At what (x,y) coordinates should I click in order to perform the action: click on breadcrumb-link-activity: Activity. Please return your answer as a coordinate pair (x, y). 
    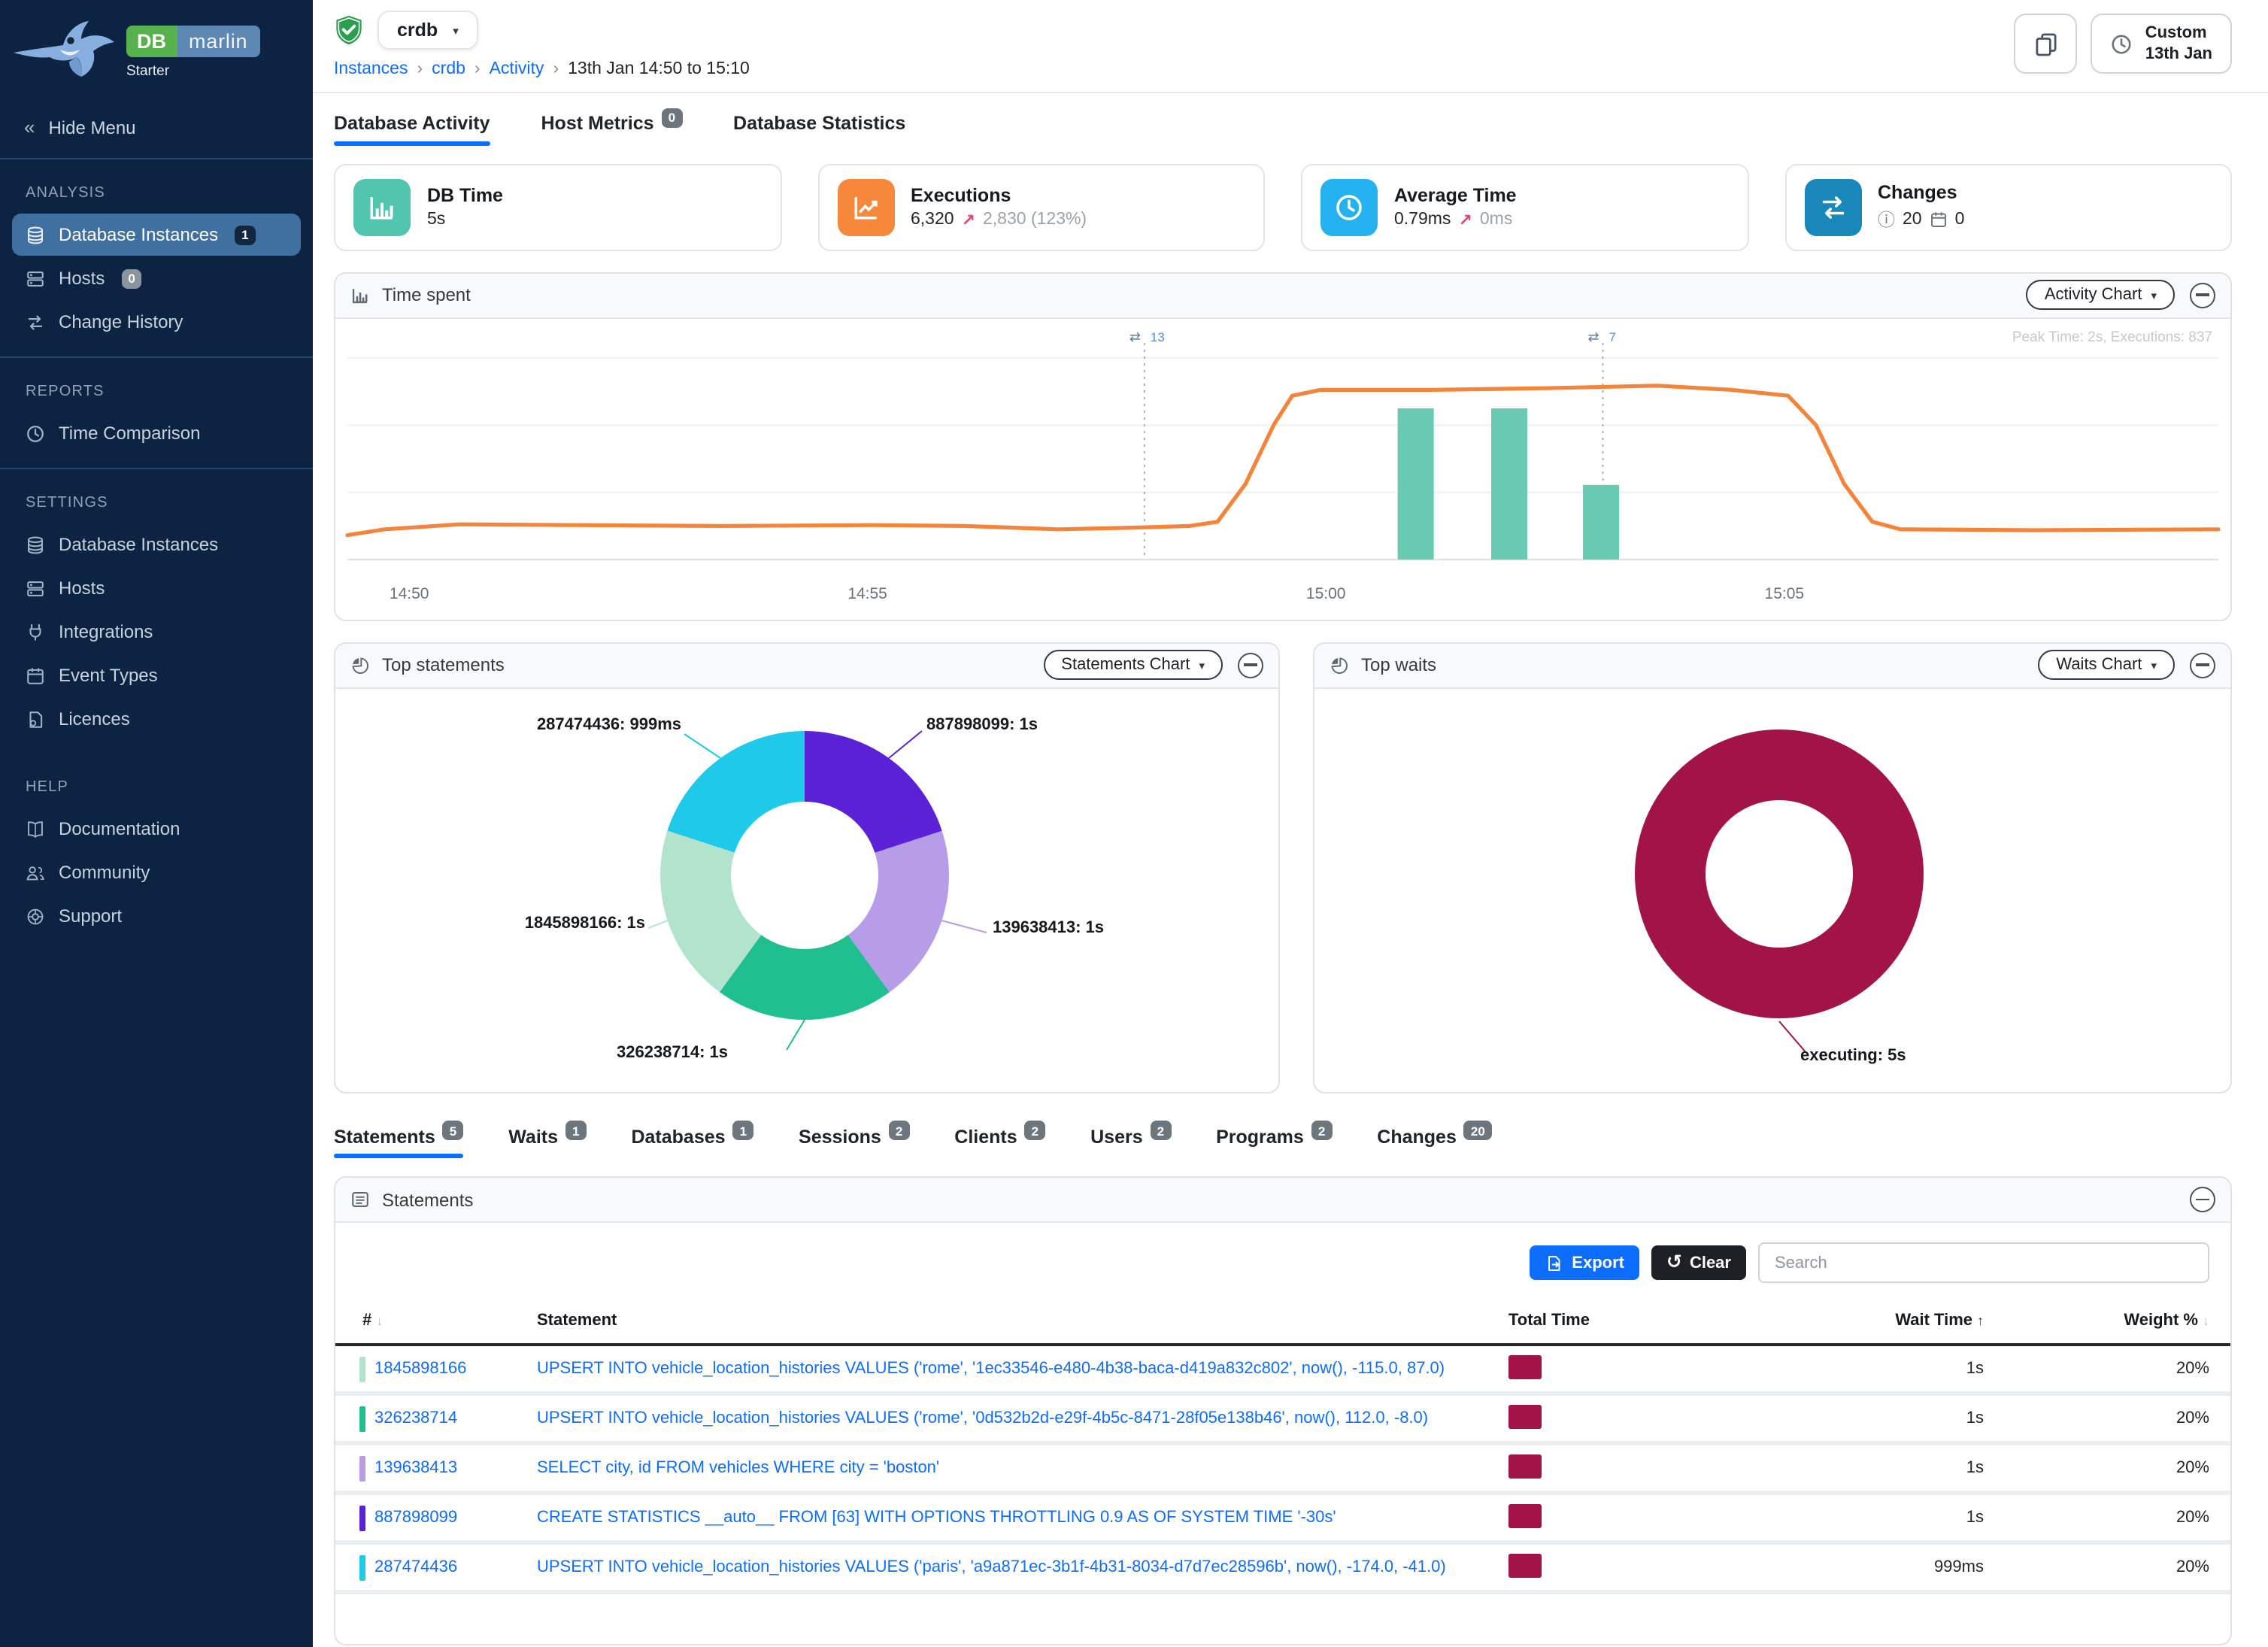
    Looking at the image, I should click on (516, 69).